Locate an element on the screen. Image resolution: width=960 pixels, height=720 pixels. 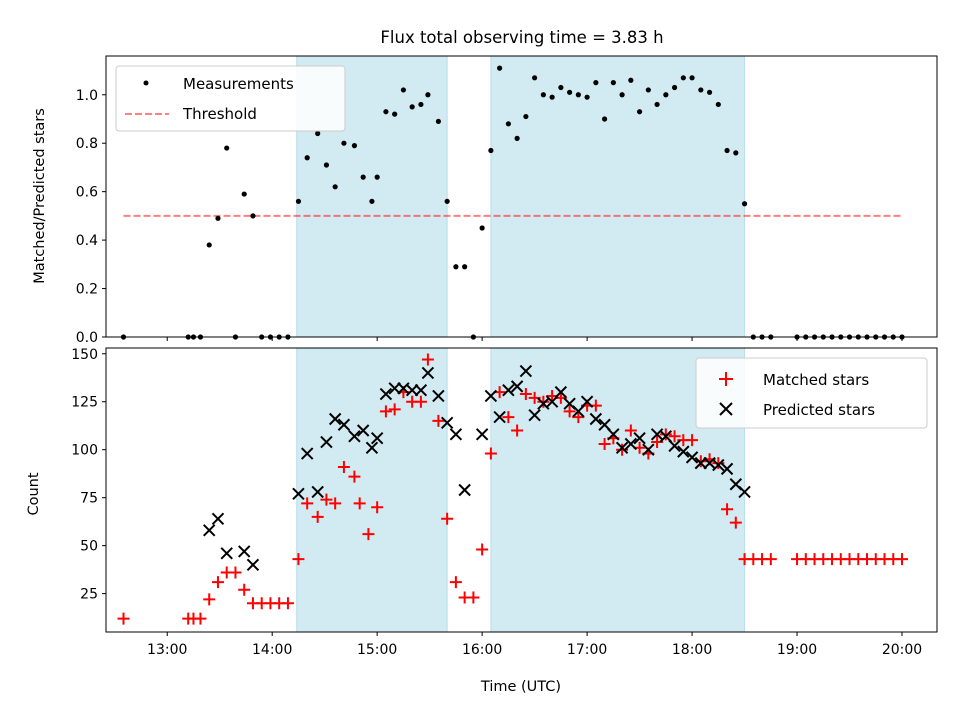
x-tick-label: 19:00 is located at coordinates (797, 650).